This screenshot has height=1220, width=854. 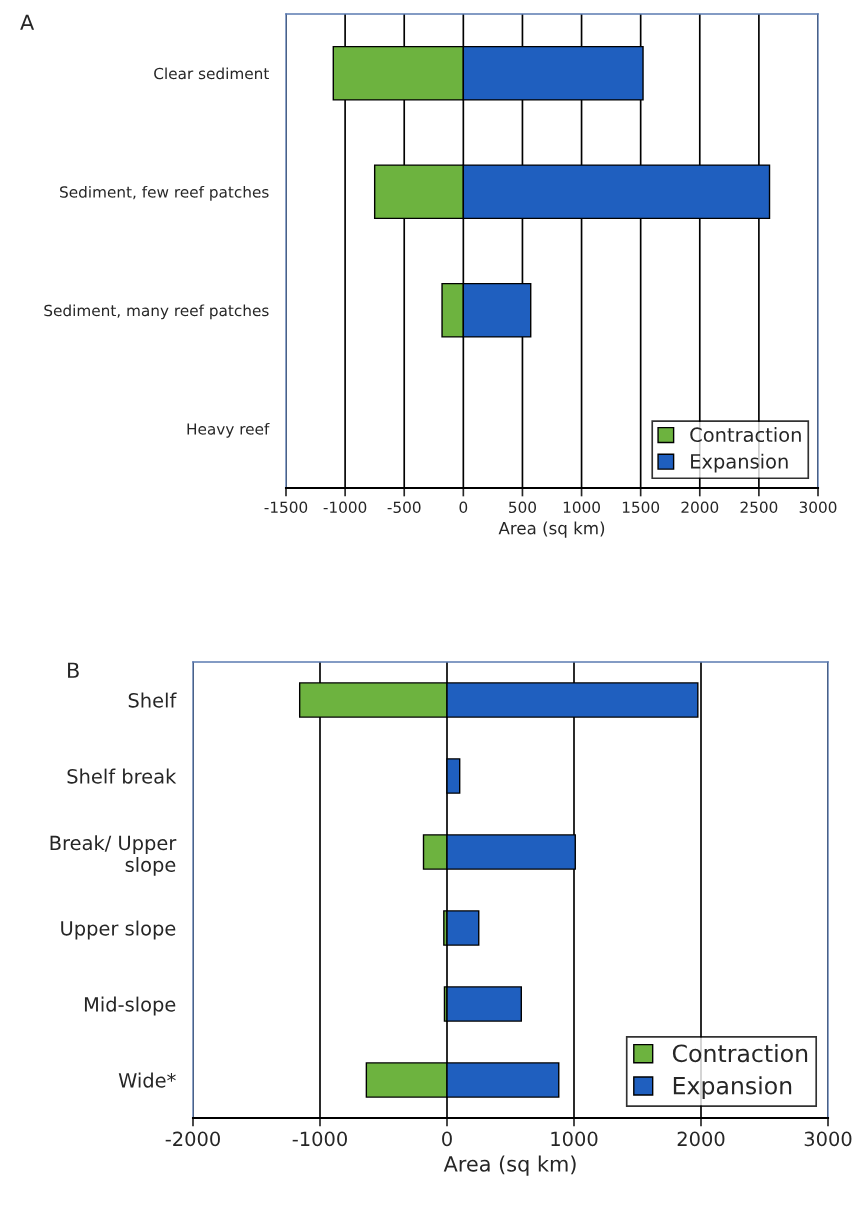 What do you see at coordinates (113, 855) in the screenshot?
I see `y-tick-label: Break/ Upper slope` at bounding box center [113, 855].